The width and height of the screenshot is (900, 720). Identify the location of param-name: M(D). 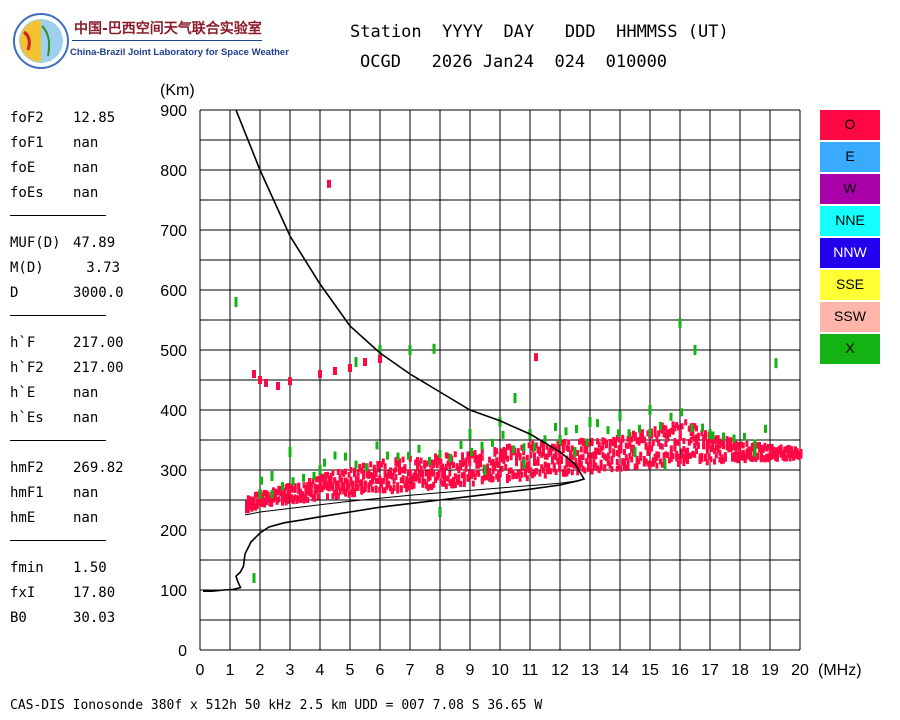
(27, 268).